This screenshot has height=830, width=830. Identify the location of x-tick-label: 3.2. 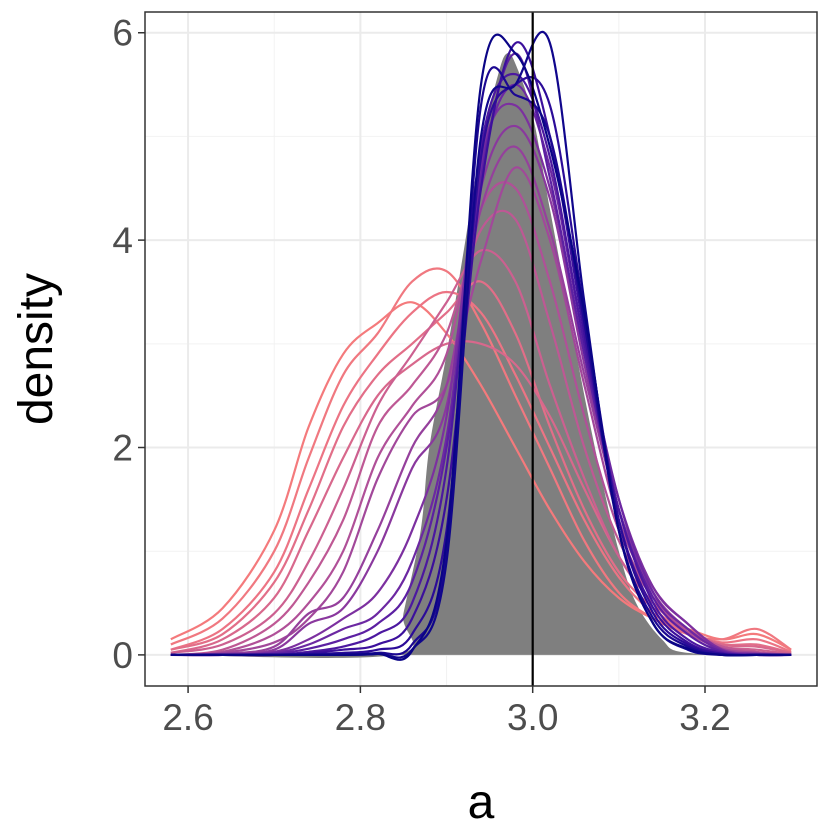
(704, 717).